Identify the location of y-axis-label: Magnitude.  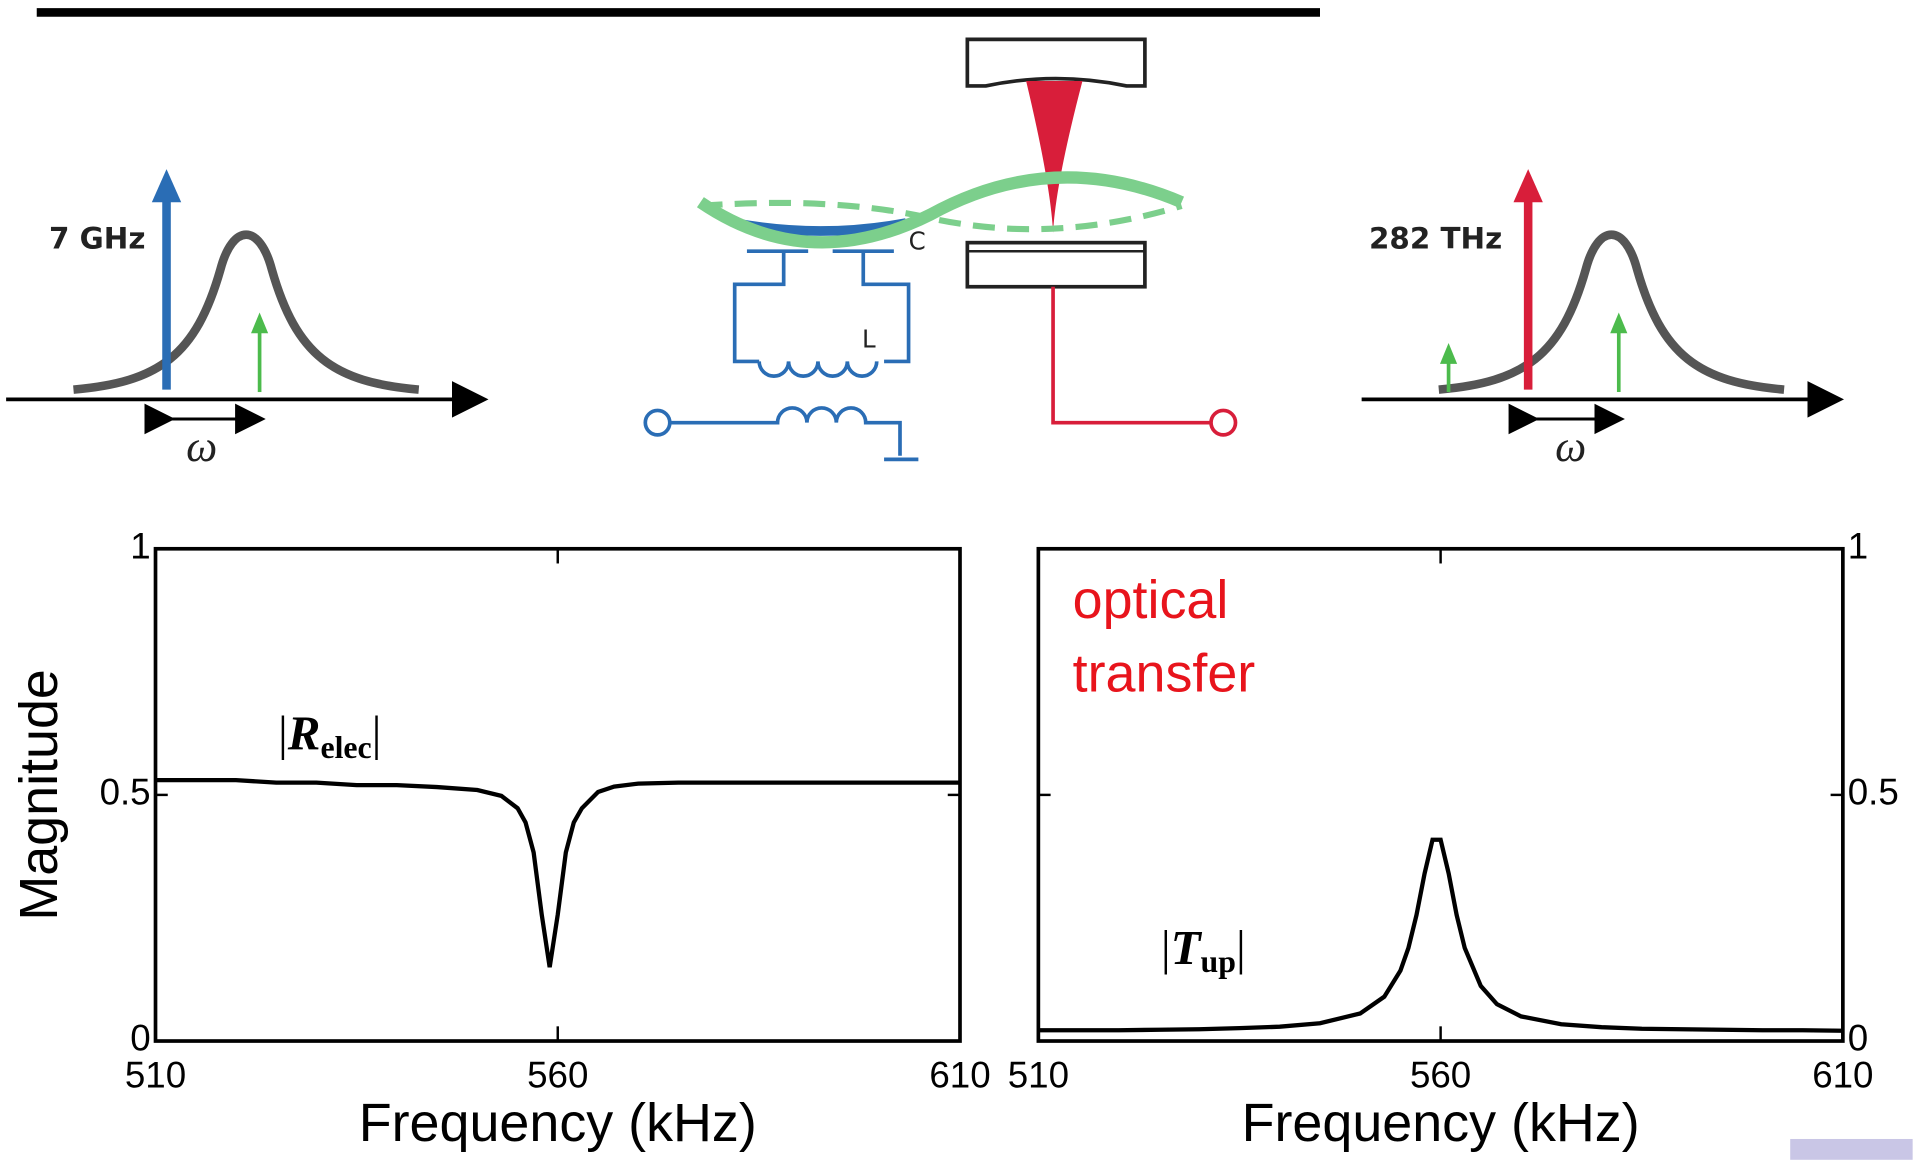
(39, 795).